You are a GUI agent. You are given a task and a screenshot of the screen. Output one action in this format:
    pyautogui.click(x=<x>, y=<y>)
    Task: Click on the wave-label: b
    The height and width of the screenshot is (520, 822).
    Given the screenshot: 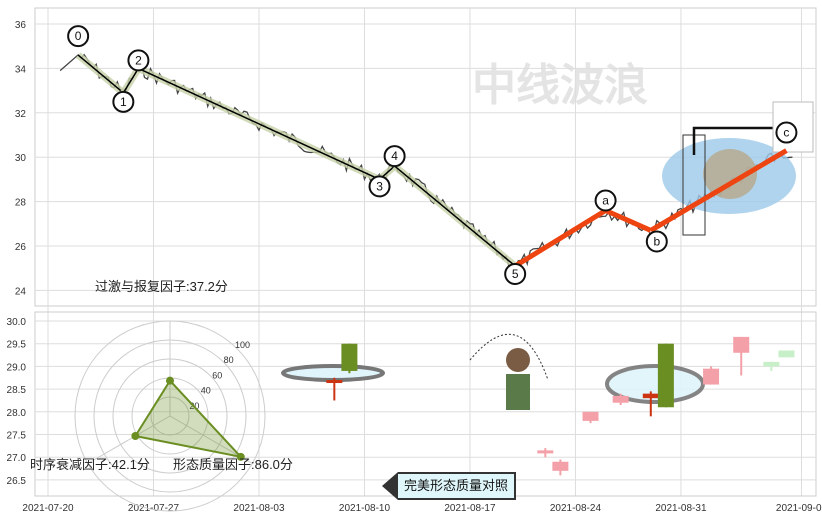 What is the action you would take?
    pyautogui.click(x=656, y=241)
    